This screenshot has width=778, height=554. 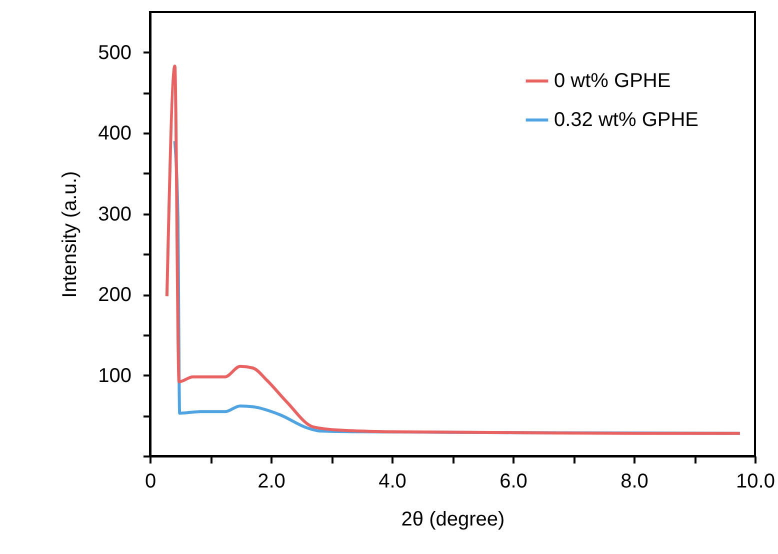 What do you see at coordinates (150, 481) in the screenshot?
I see `x-tick-label: 0` at bounding box center [150, 481].